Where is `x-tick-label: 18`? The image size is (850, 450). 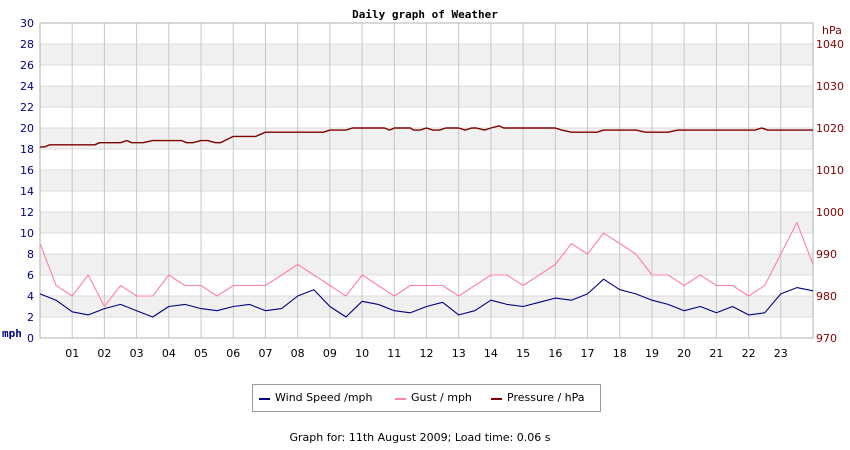
x-tick-label: 18 is located at coordinates (620, 353).